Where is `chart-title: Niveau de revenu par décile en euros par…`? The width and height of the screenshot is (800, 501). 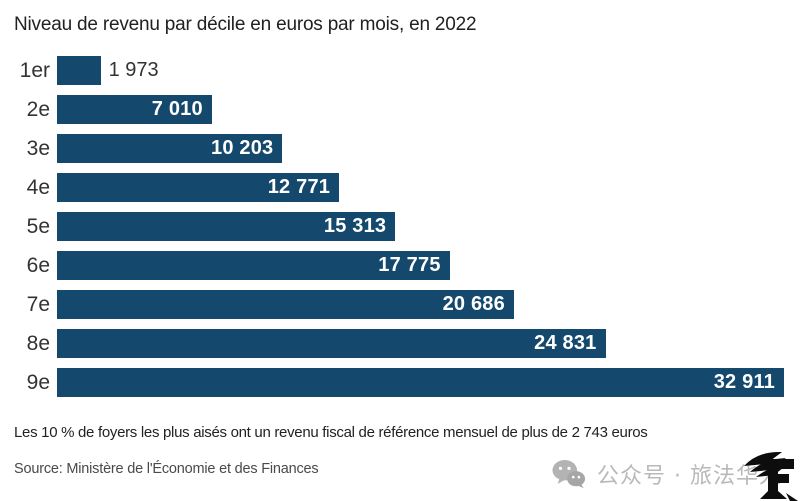
chart-title: Niveau de revenu par décile en euros par… is located at coordinates (245, 24).